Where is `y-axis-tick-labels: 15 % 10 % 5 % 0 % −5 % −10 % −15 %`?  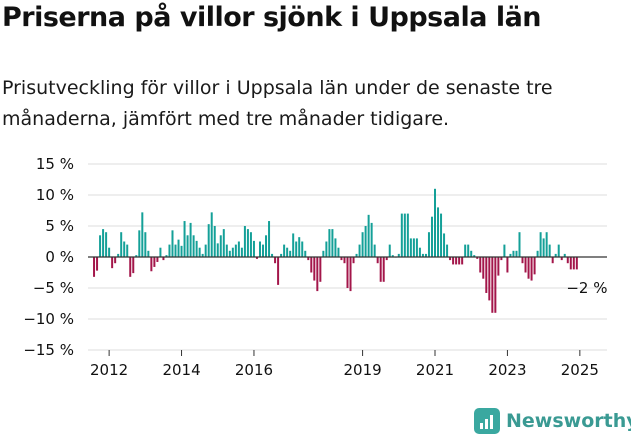 y-axis-tick-labels: 15 % 10 % 5 % 0 % −5 % −10 % −15 % is located at coordinates (48, 257).